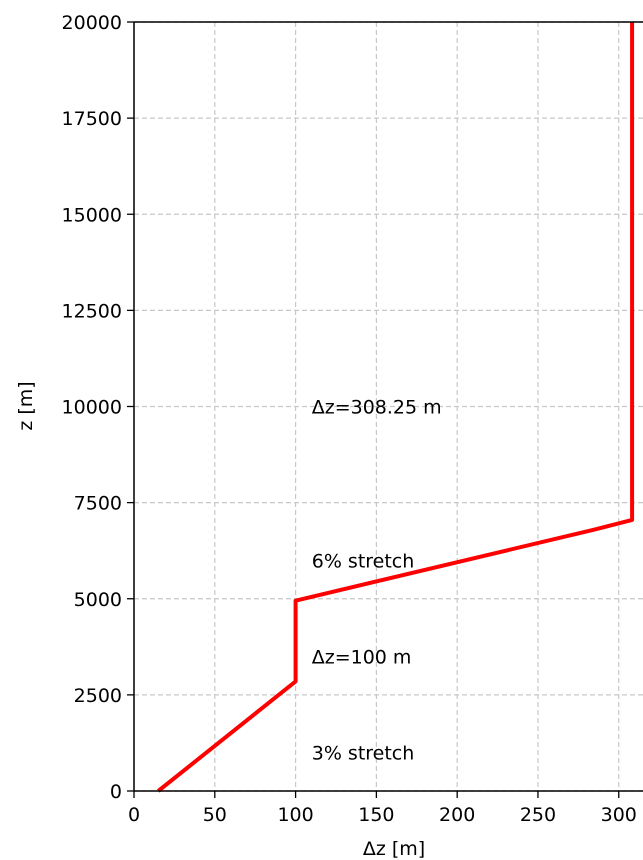 Image resolution: width=643 pixels, height=860 pixels. I want to click on annotation-label: 3% stretch, so click(363, 754).